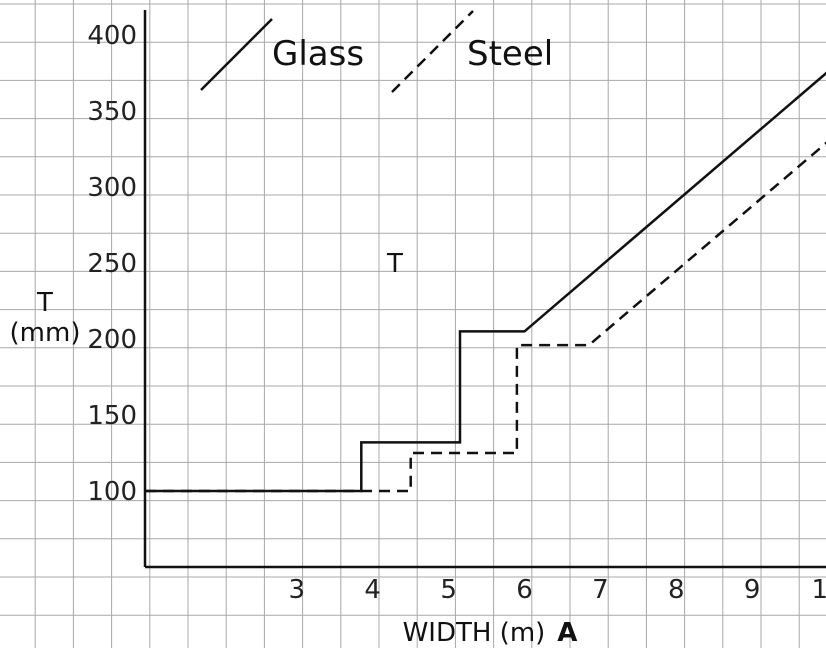 This screenshot has height=648, width=826. What do you see at coordinates (372, 590) in the screenshot?
I see `x-tick-label: 4` at bounding box center [372, 590].